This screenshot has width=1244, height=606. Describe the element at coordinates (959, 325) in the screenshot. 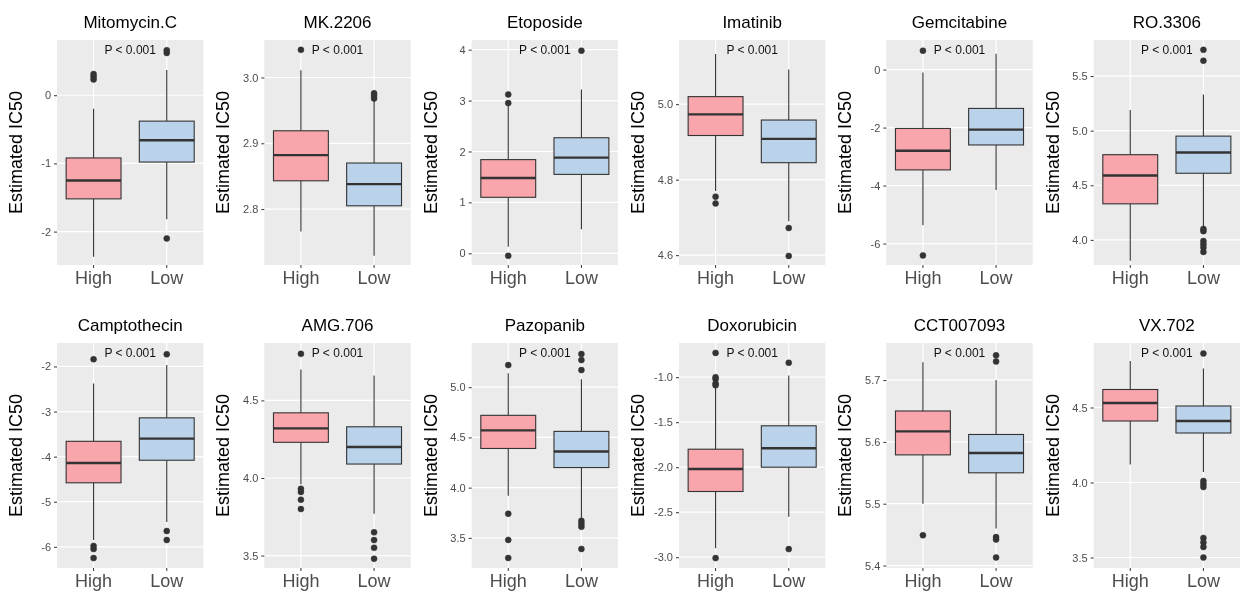

I see `chart-title: CCT007093` at that location.